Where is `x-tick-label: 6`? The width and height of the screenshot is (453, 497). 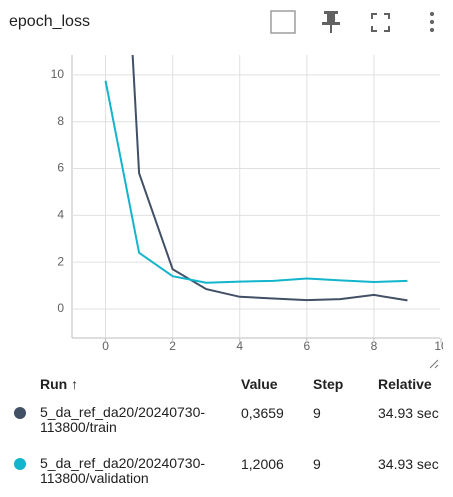 x-tick-label: 6 is located at coordinates (306, 346).